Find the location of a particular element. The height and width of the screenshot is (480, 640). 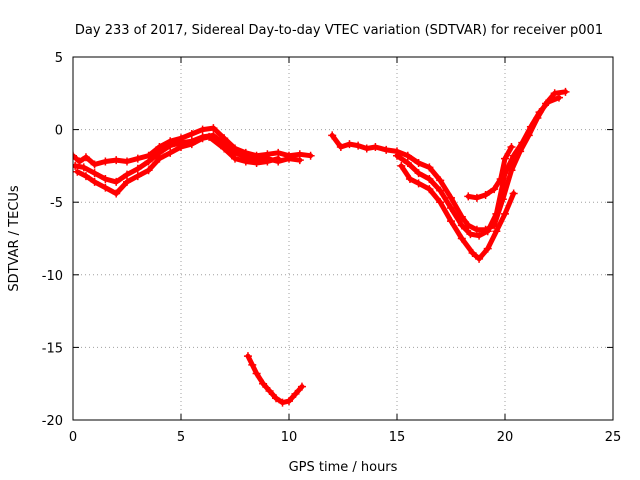

y-tick-label: -5 is located at coordinates (56, 203).